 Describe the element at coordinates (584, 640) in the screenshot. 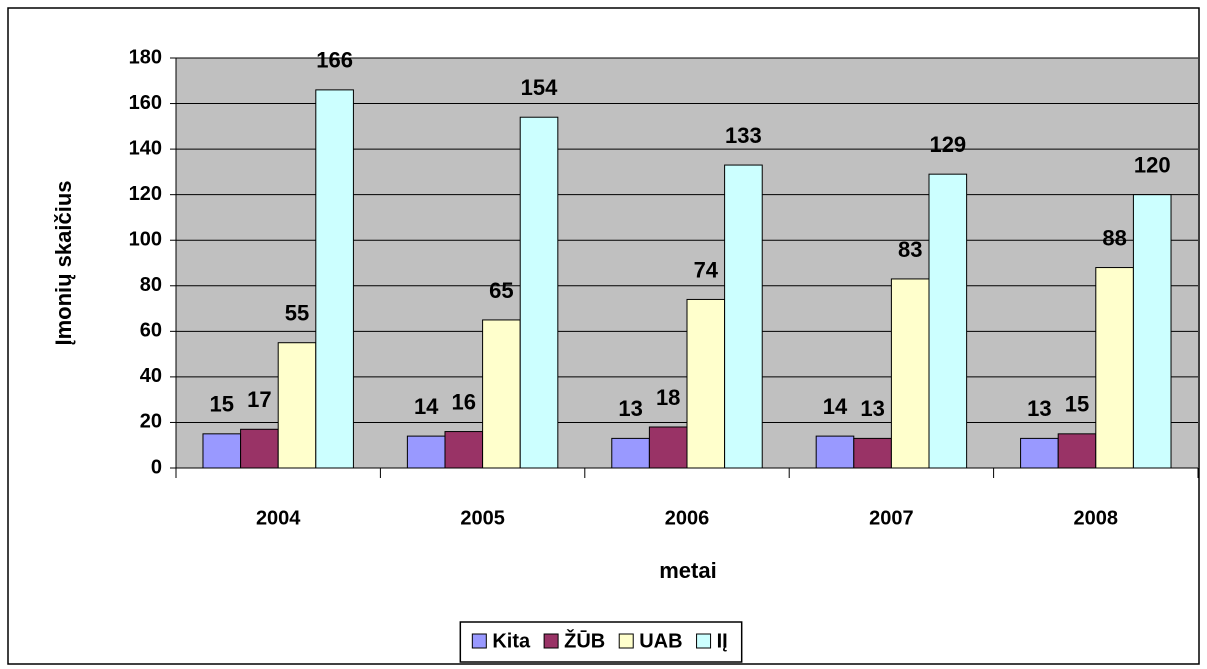

I see `legend-label: ŽŪB` at that location.